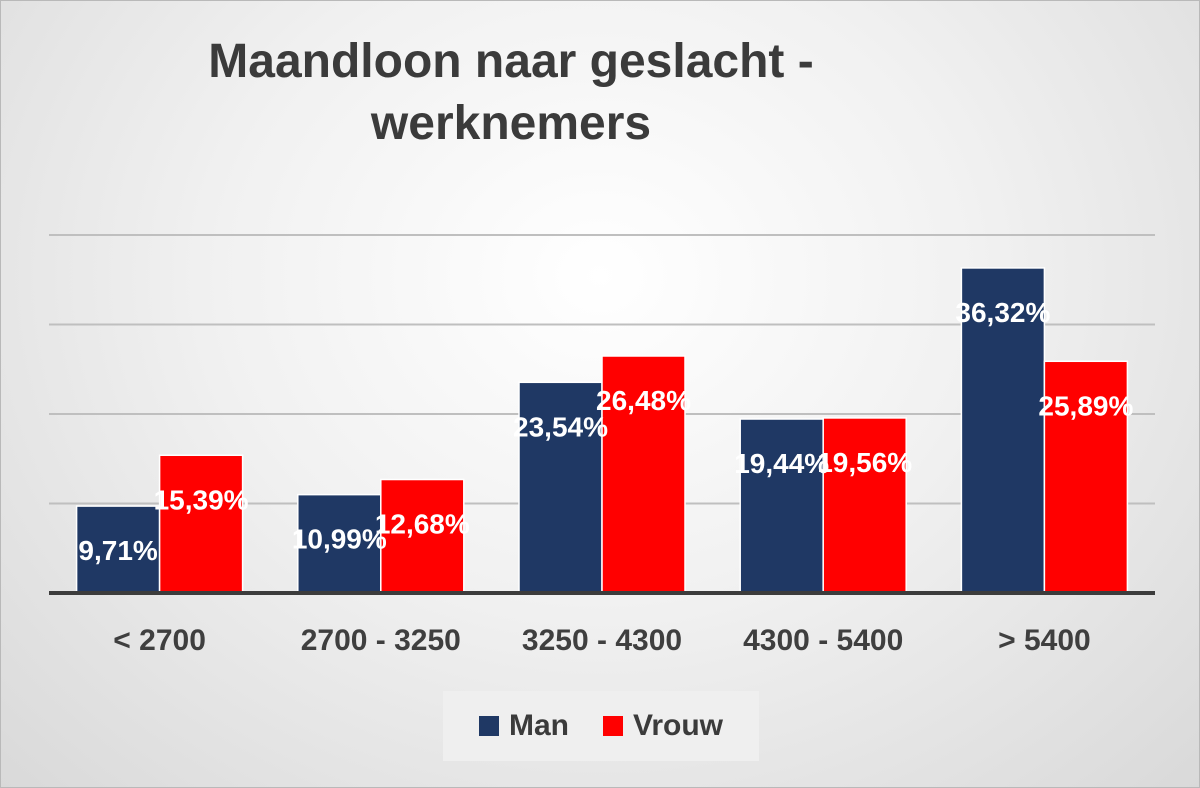  What do you see at coordinates (511, 123) in the screenshot?
I see `chart-title-line-2: werknemers` at bounding box center [511, 123].